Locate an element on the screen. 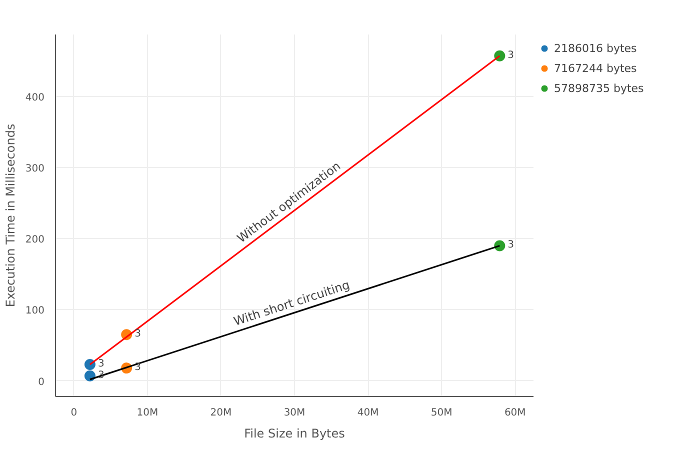 This screenshot has height=459, width=676. x-tick-label: 30M is located at coordinates (295, 413).